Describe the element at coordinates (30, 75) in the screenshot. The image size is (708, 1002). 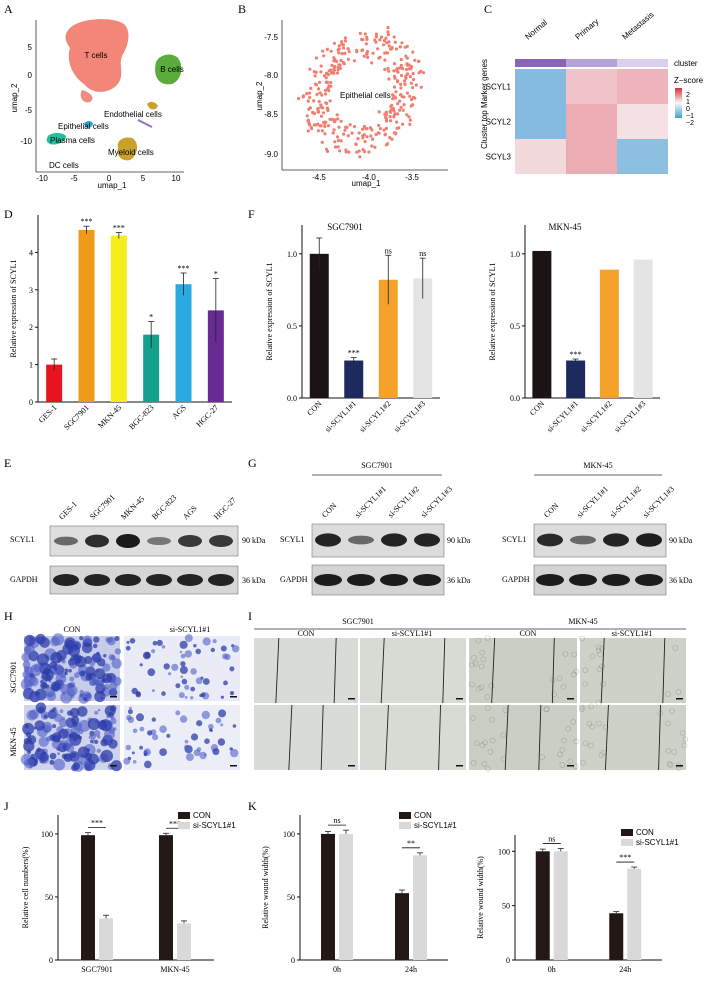
I see `panel-a-ytick: 0` at that location.